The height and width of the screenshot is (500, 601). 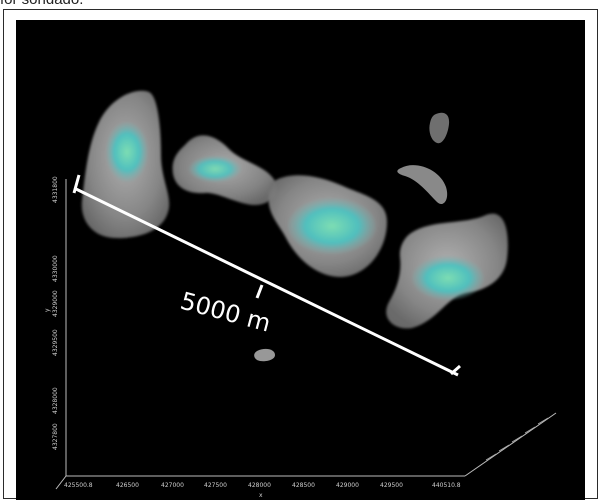 What do you see at coordinates (261, 495) in the screenshot?
I see `x-axis-label: x` at bounding box center [261, 495].